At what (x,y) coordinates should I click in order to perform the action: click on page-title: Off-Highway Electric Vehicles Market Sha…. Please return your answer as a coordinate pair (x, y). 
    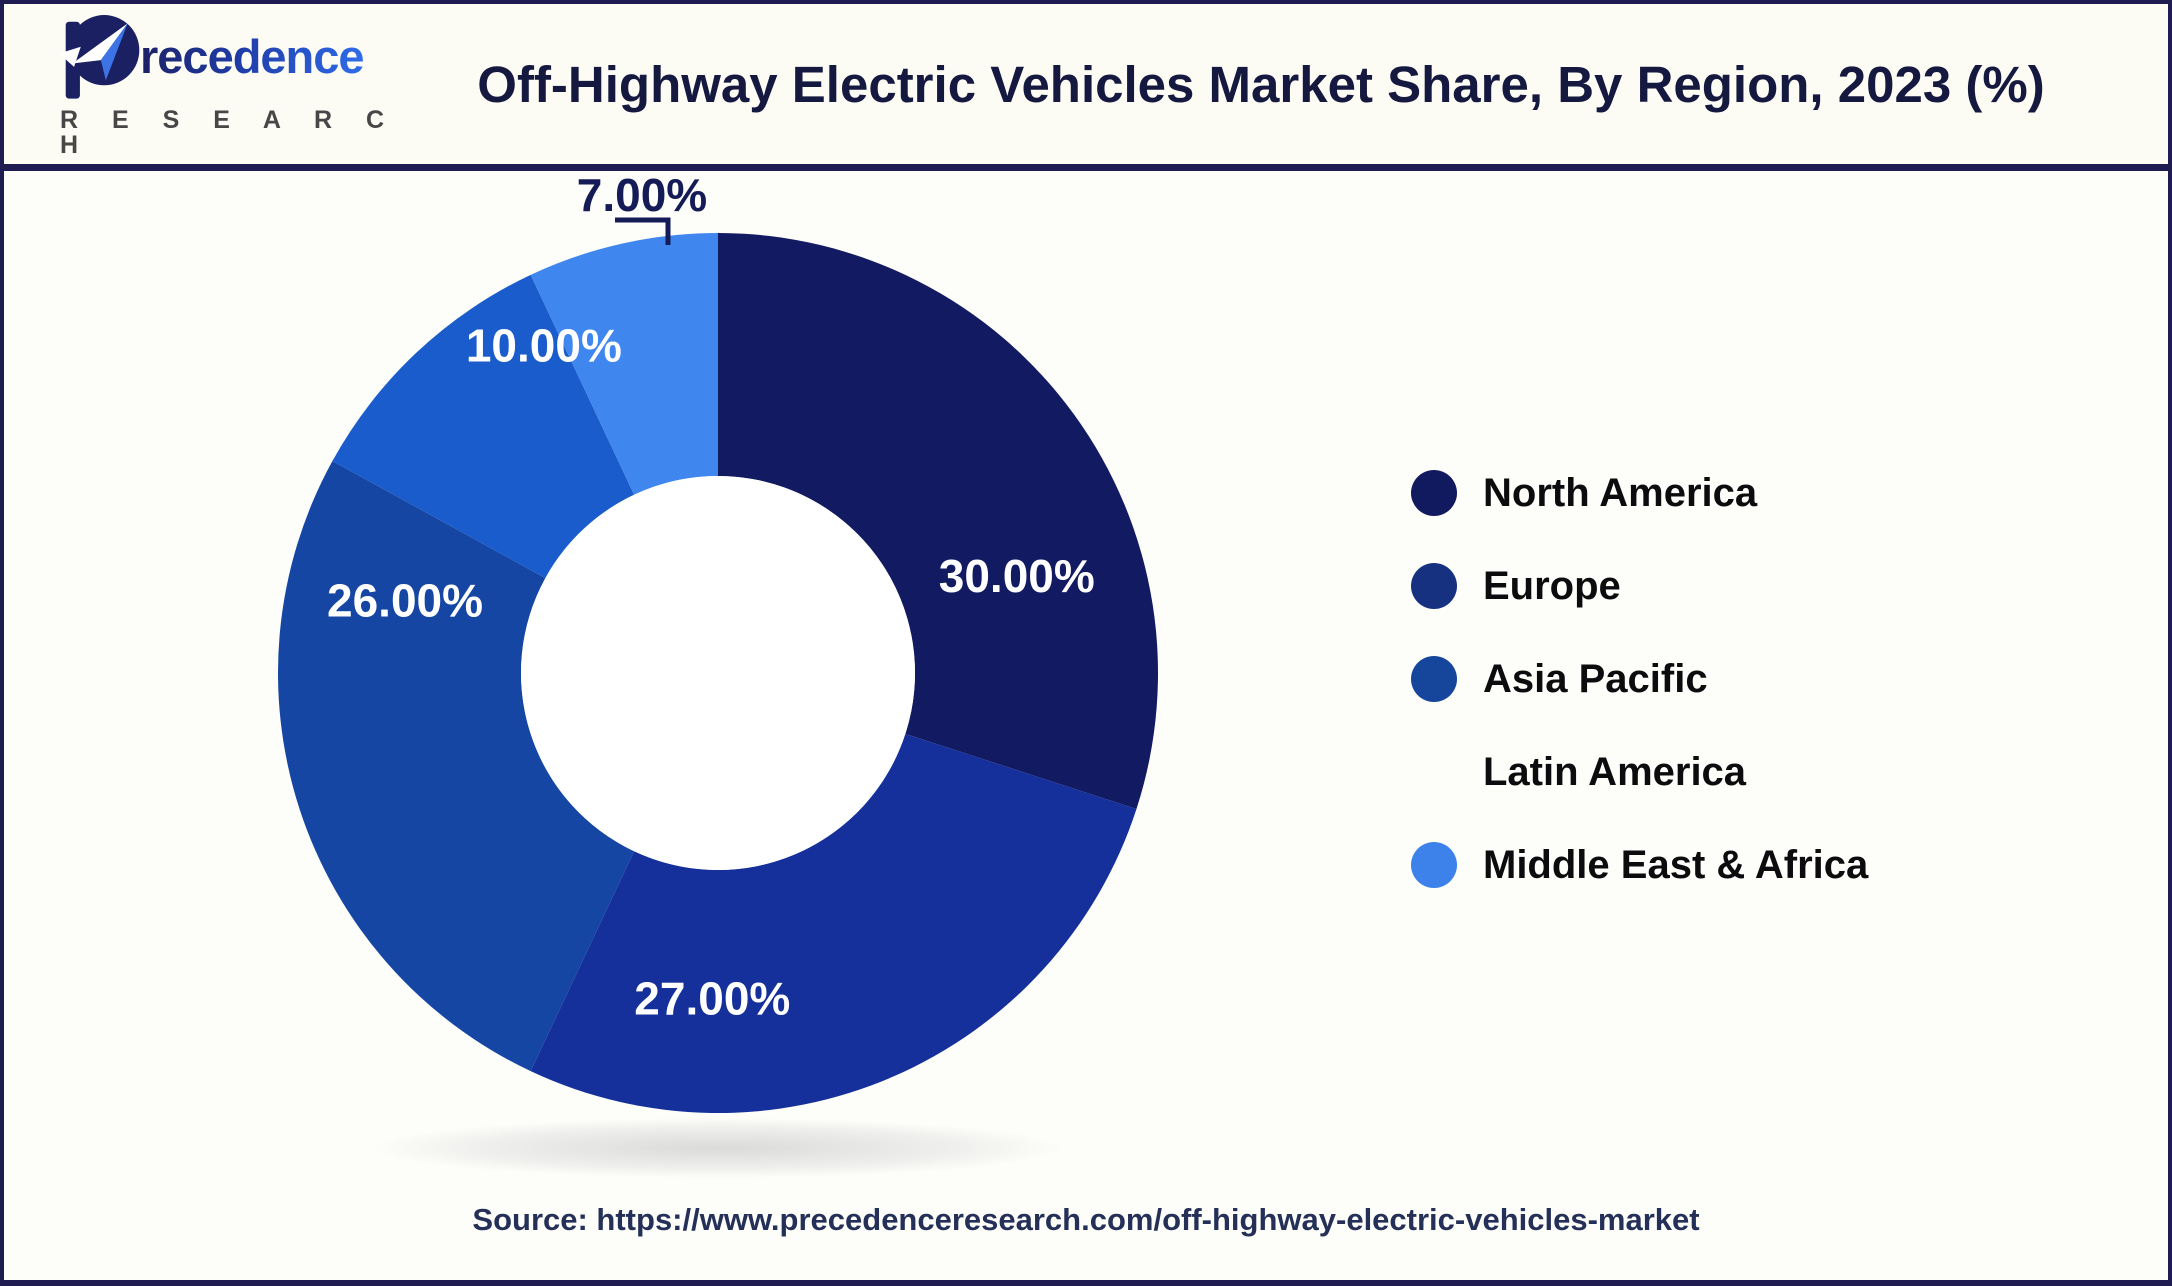
    Looking at the image, I should click on (1261, 84).